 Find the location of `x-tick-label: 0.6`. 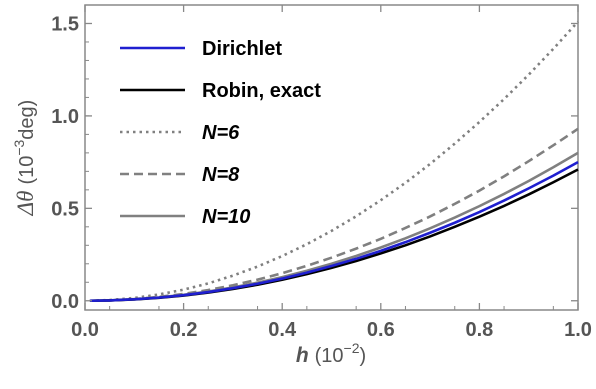

x-tick-label: 0.6 is located at coordinates (381, 330).